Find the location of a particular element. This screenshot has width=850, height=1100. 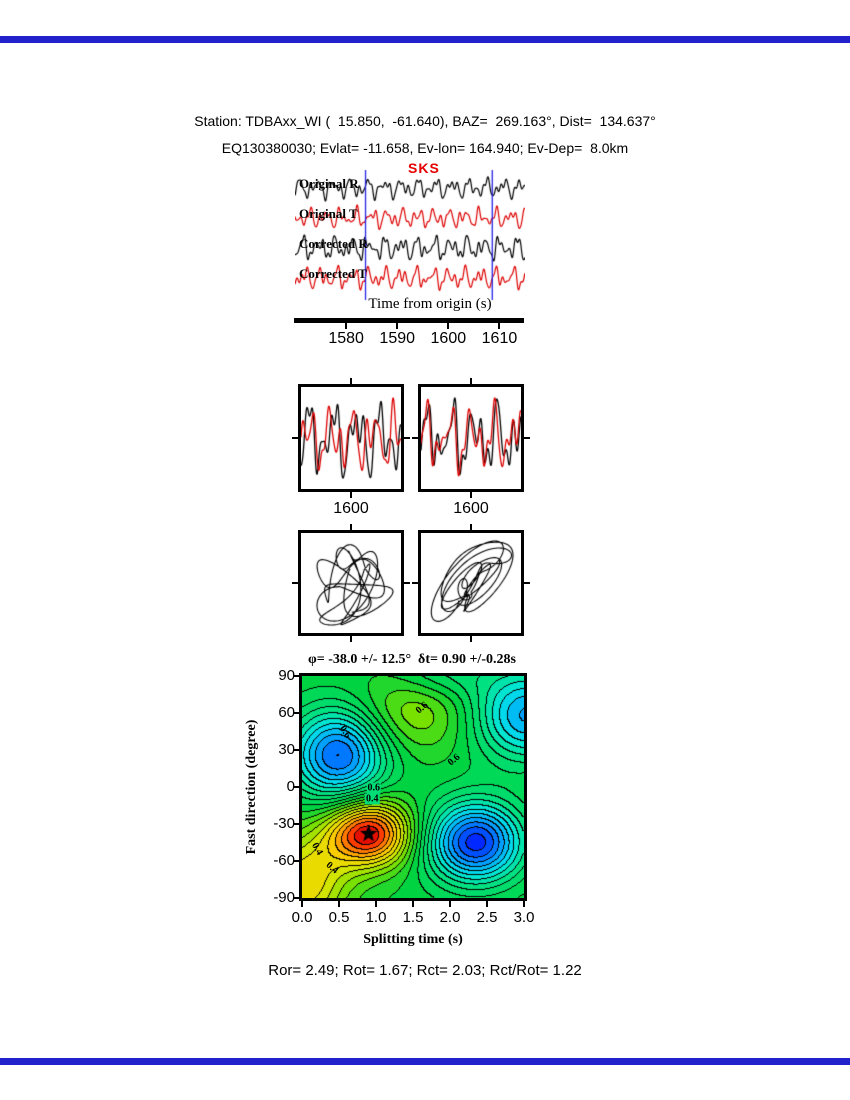

contour-xtick-label: 1.5 is located at coordinates (413, 917).